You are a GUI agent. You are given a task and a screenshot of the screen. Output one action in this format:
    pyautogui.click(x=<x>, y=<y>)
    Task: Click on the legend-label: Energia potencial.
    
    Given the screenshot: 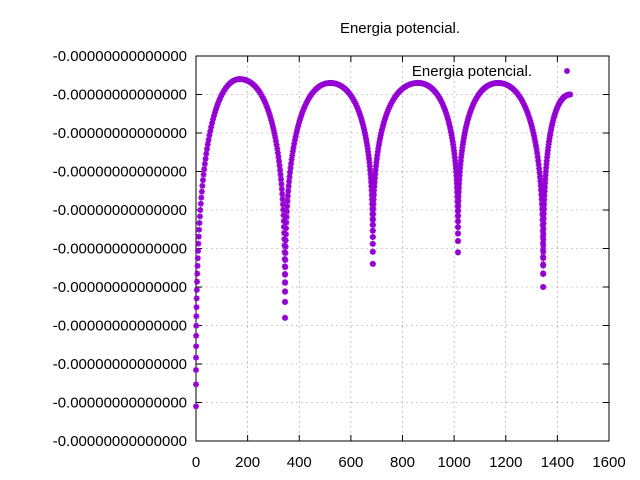 What is the action you would take?
    pyautogui.click(x=472, y=71)
    